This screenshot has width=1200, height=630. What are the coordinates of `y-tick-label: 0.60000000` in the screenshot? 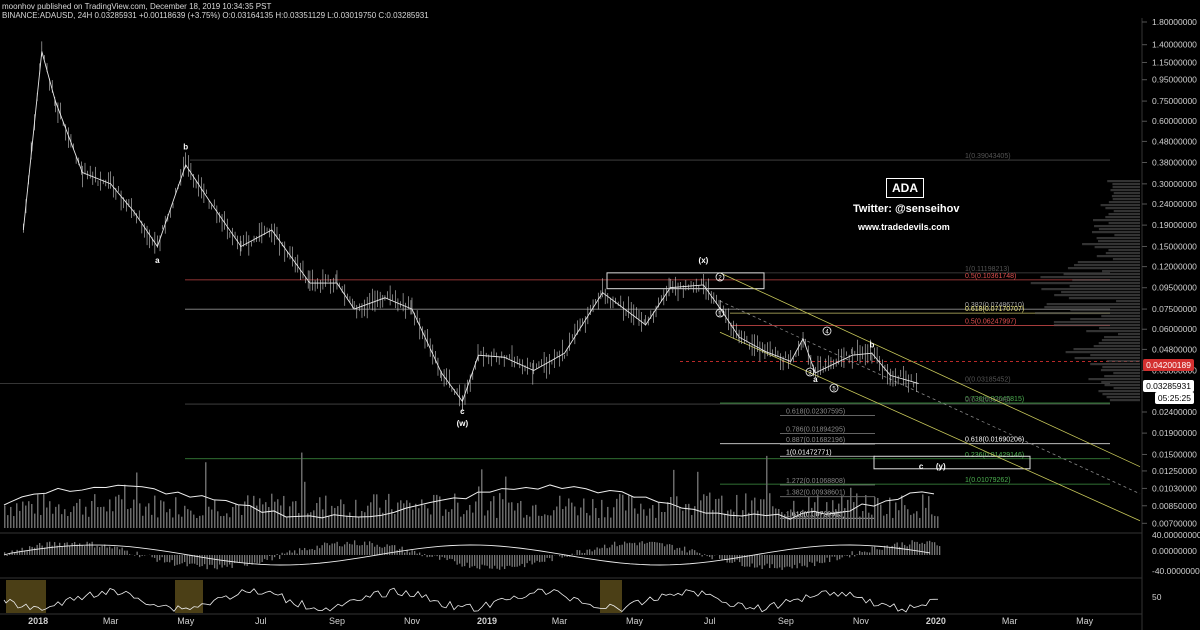 It's located at (1174, 121).